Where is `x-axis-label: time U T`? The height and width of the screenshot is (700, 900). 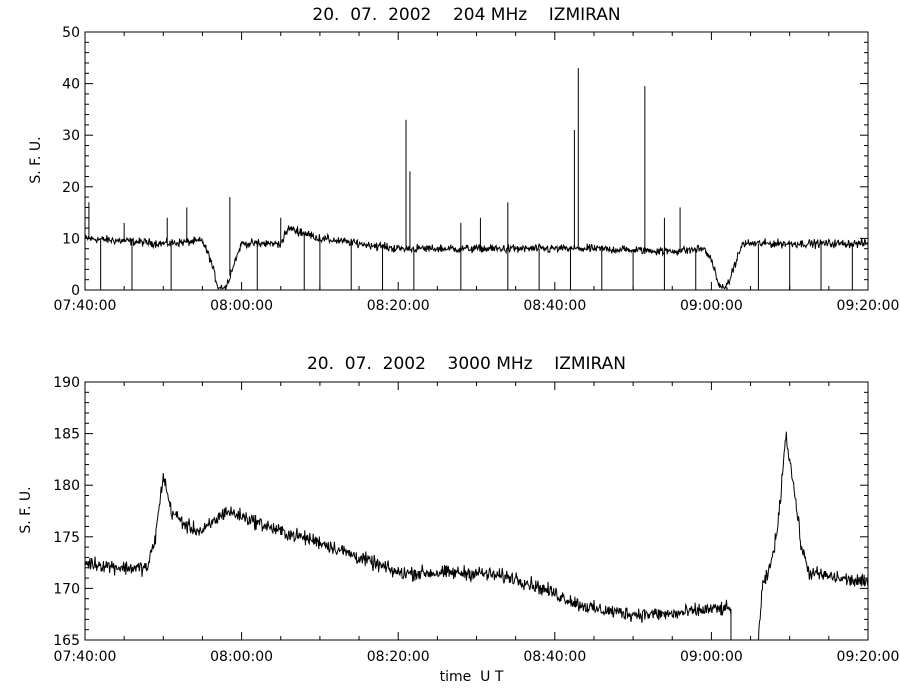 x-axis-label: time U T is located at coordinates (472, 677).